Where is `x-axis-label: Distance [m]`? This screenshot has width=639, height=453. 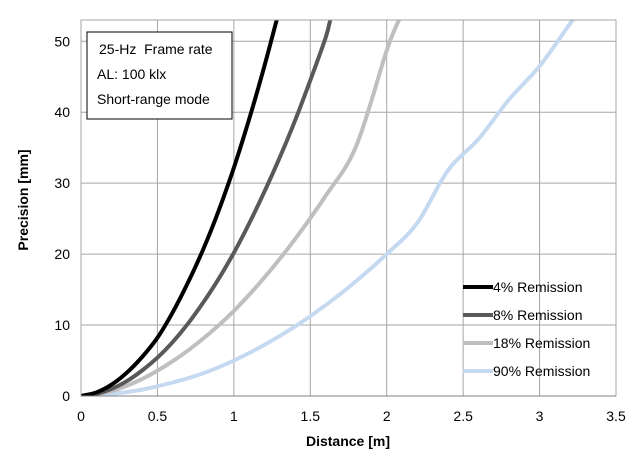 x-axis-label: Distance [m] is located at coordinates (348, 441).